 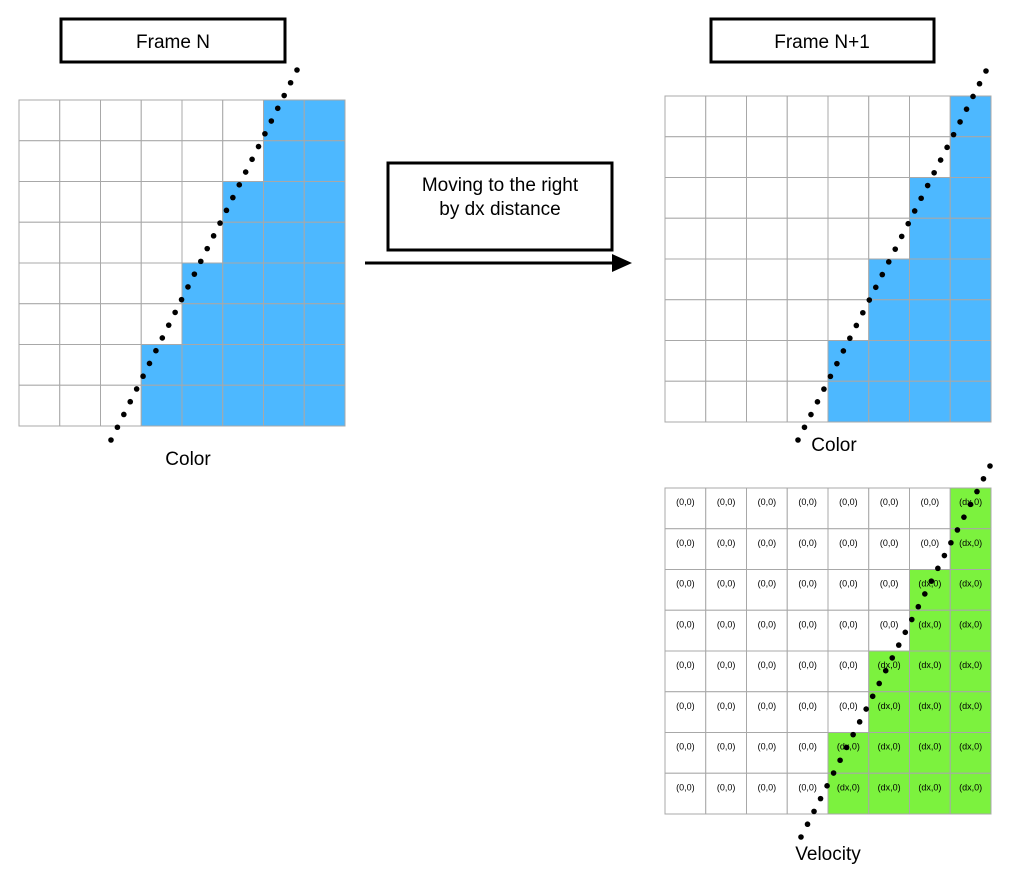 What do you see at coordinates (834, 445) in the screenshot?
I see `frame-n1-color-caption: Color` at bounding box center [834, 445].